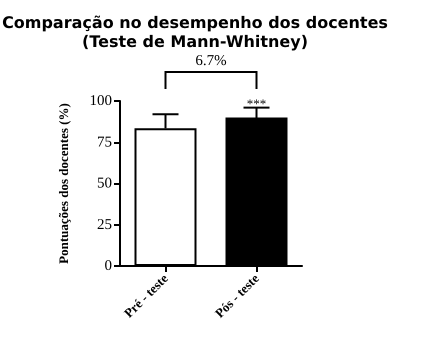 This screenshot has height=338, width=447. I want to click on y-tick-label: 25, so click(104, 224).